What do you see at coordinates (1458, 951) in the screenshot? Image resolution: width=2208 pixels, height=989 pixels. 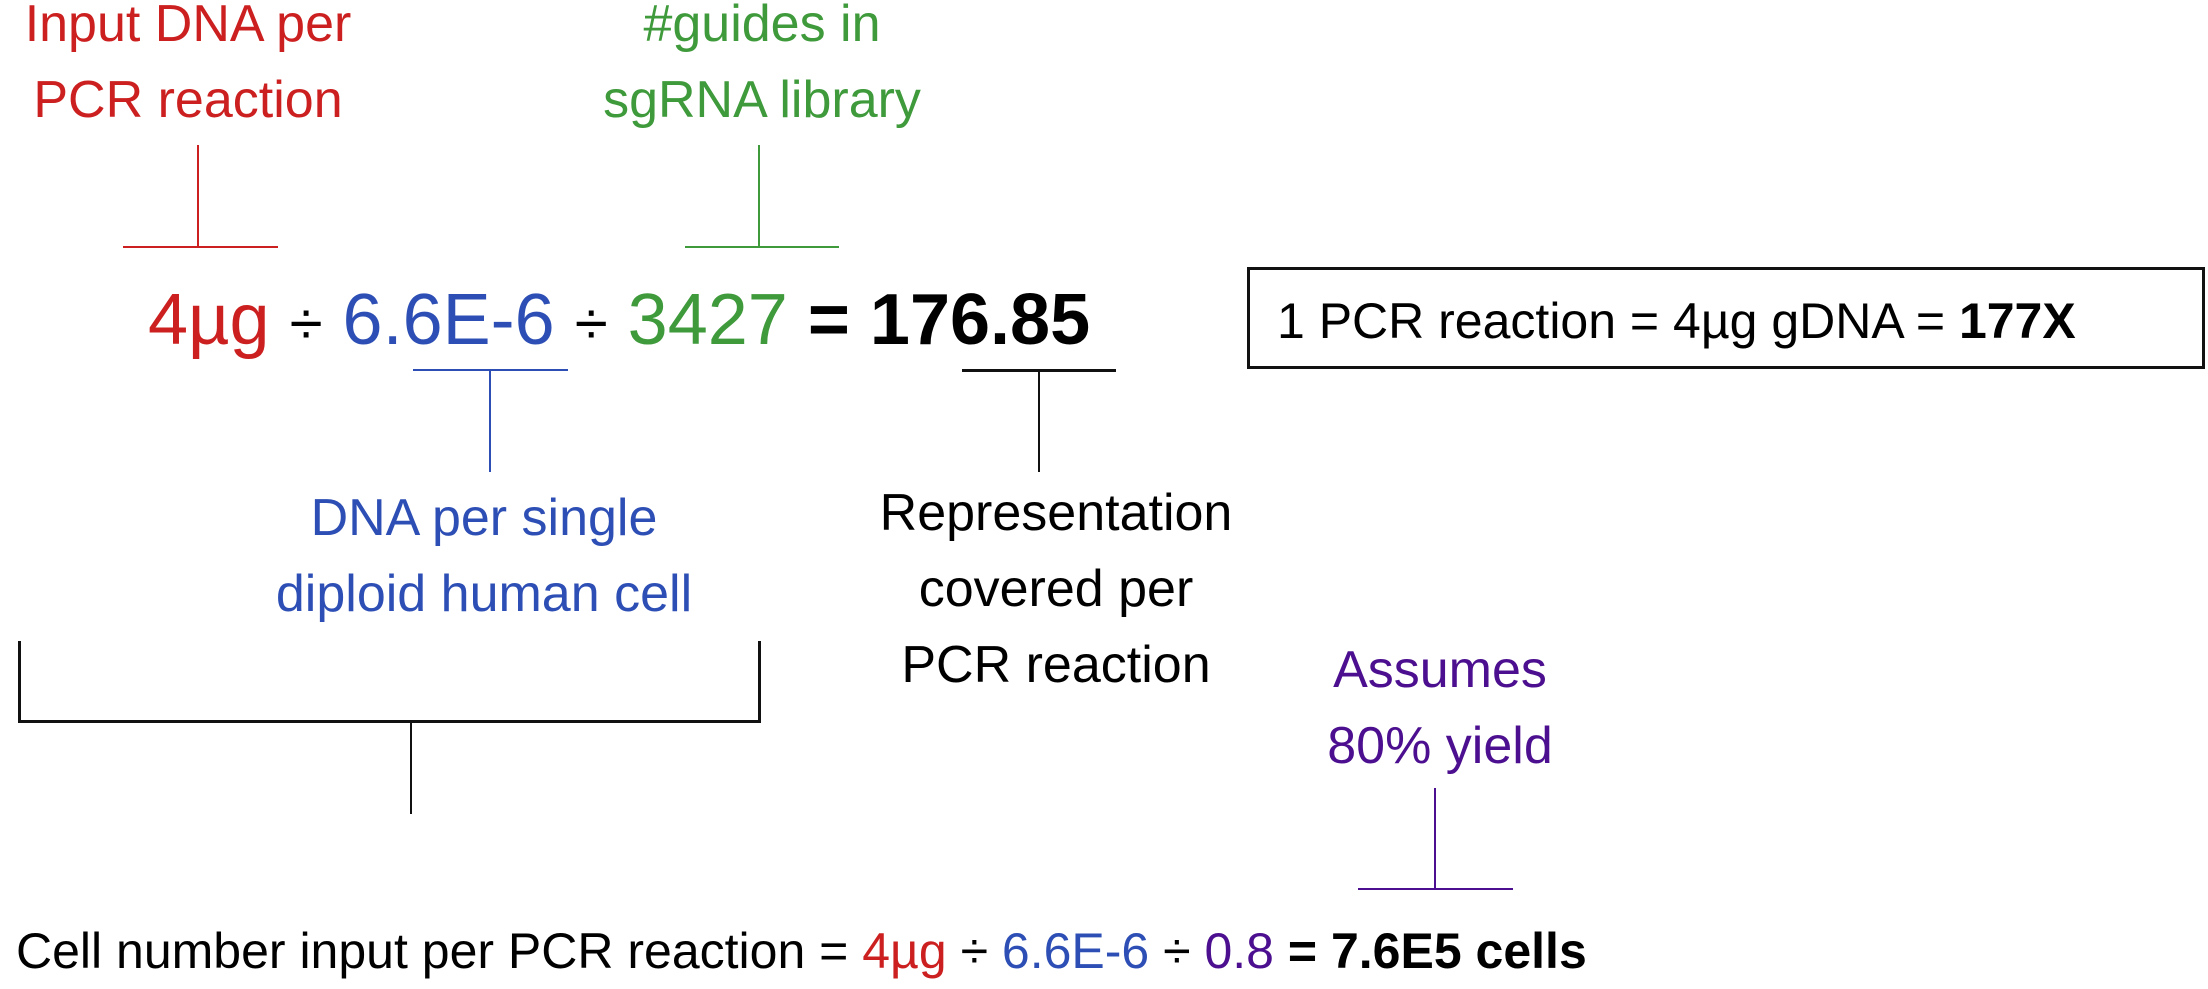 I see `cell-number-result: 7.6E5 cells` at bounding box center [1458, 951].